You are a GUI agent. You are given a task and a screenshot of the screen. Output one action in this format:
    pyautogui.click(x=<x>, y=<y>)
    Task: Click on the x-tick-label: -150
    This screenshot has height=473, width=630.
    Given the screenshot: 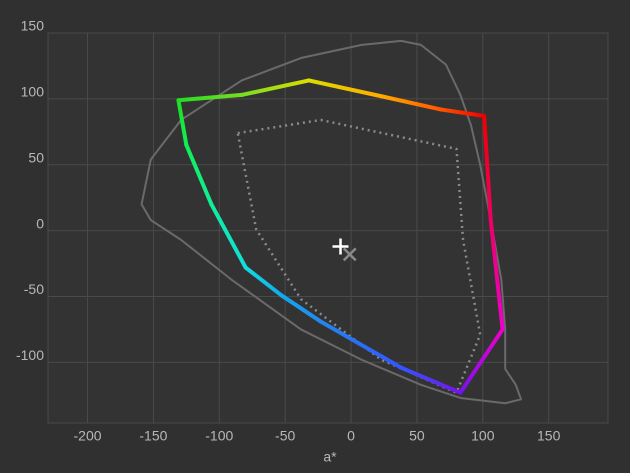 What is the action you would take?
    pyautogui.click(x=153, y=436)
    